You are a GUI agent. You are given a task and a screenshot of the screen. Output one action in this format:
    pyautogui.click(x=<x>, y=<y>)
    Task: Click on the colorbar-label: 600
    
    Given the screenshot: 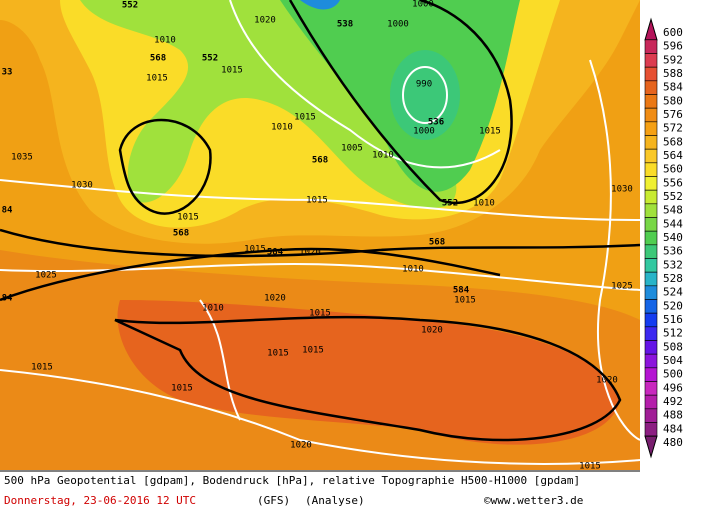 What is the action you would take?
    pyautogui.click(x=673, y=32)
    